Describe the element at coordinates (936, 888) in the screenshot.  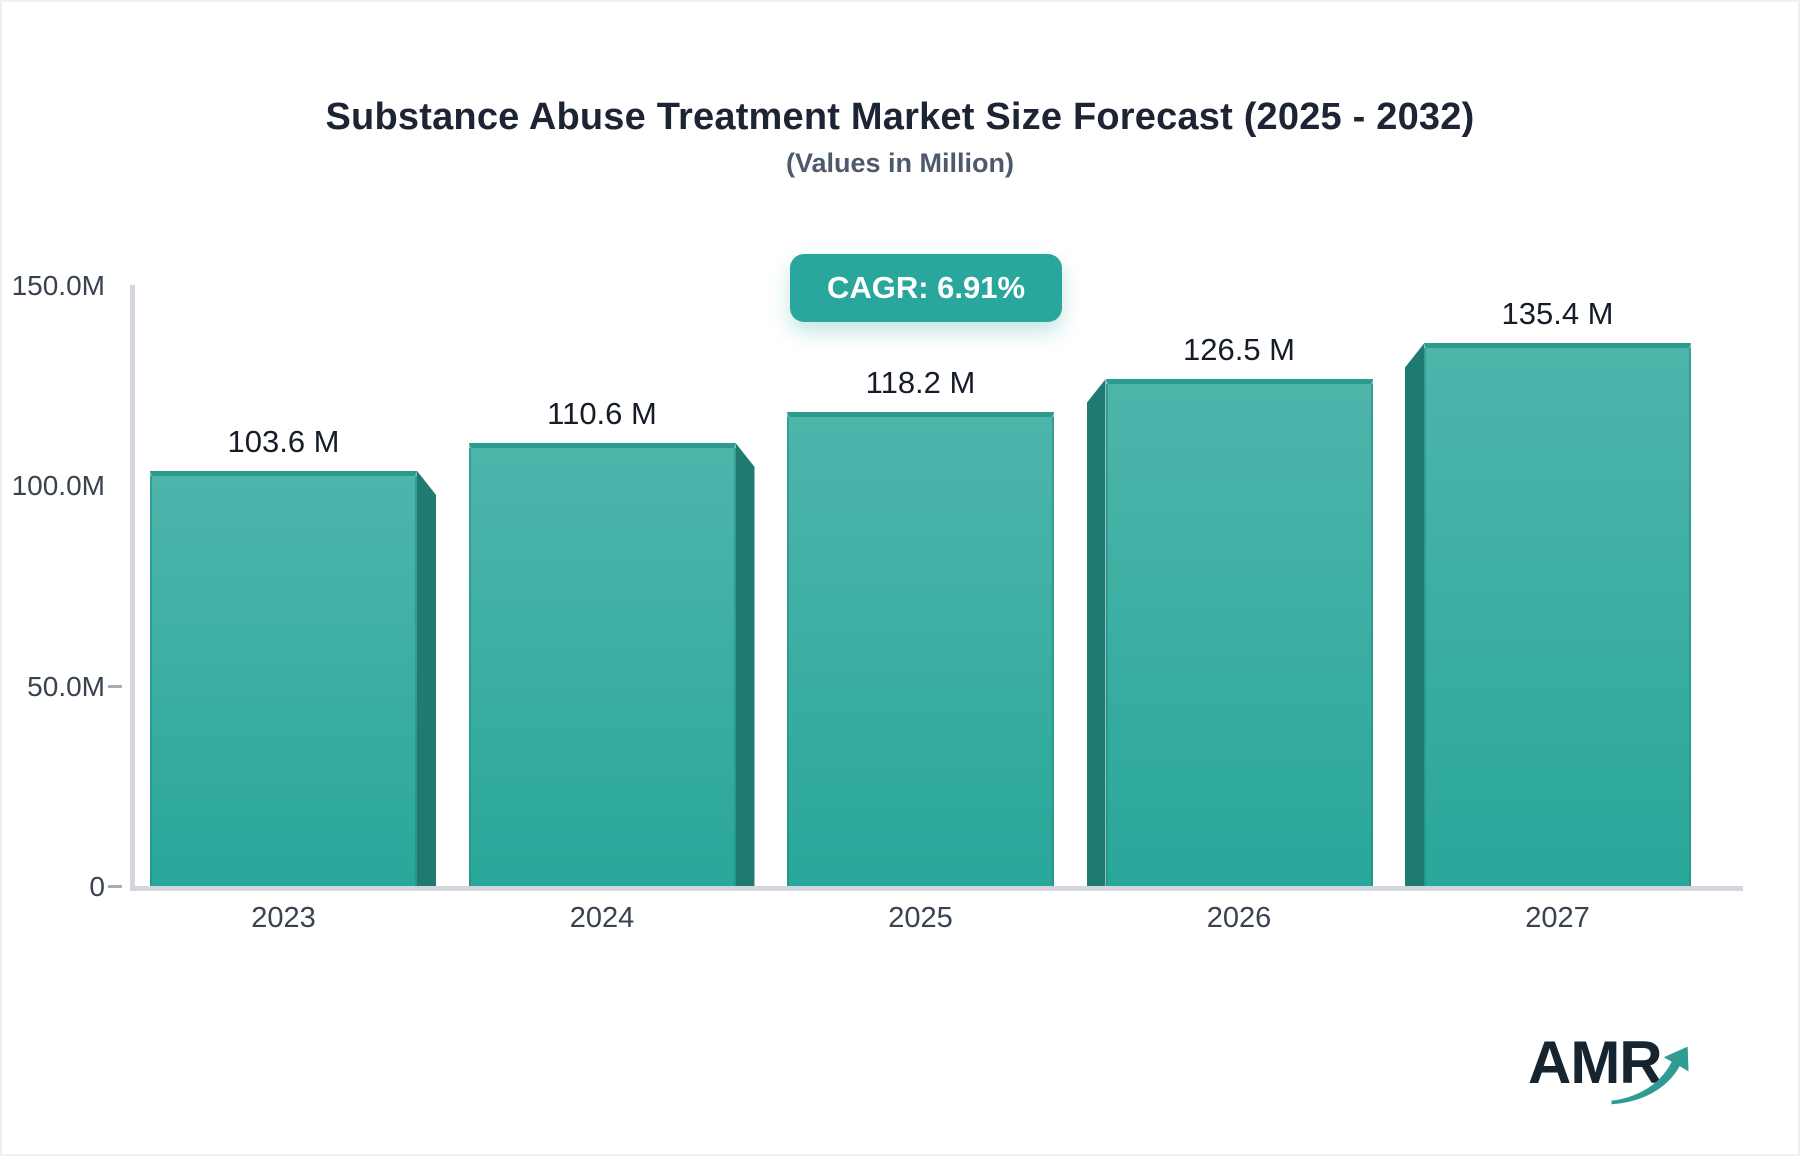
I see `x-axis-line` at that location.